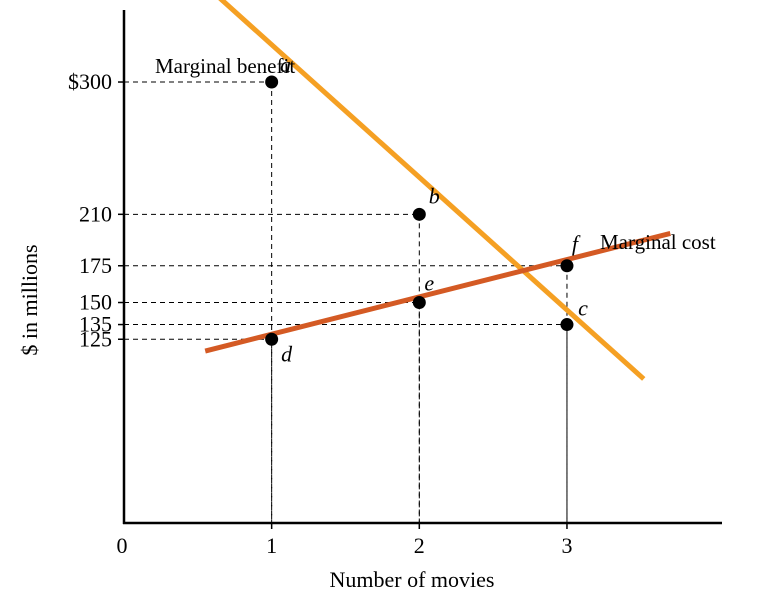 This screenshot has width=761, height=598. I want to click on x-tick-label: 3, so click(566, 545).